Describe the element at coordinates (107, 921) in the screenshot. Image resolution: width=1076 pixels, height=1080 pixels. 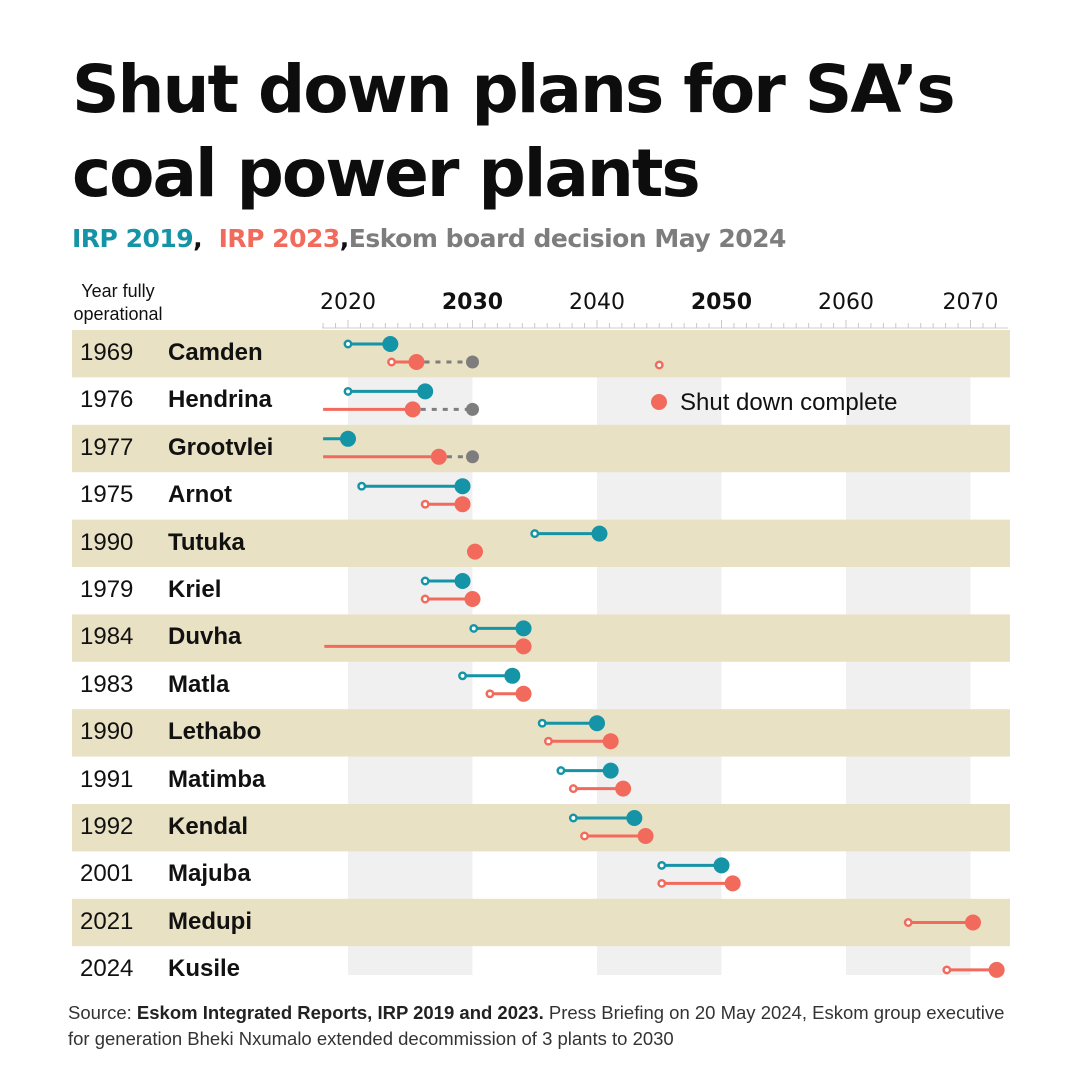
I see `plant-year: 2021` at that location.